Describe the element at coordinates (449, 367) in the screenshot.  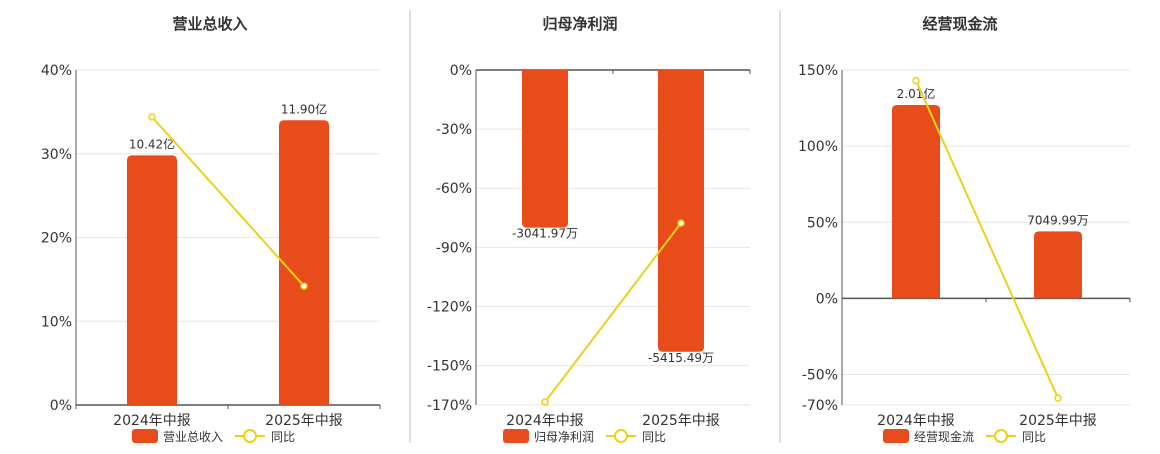
I see `y-tick-label: -150%` at that location.